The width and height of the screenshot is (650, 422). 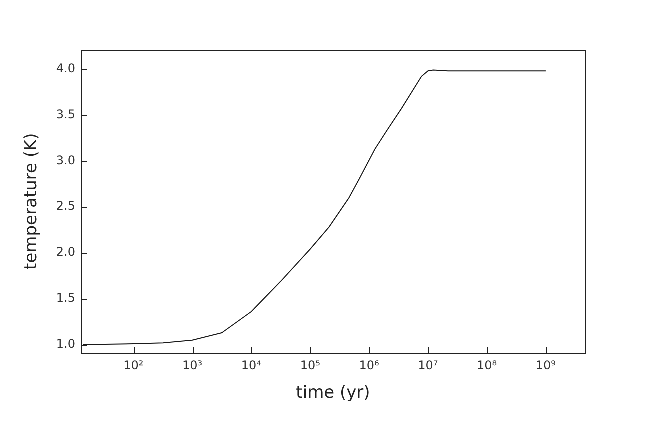 I want to click on x-tick-label: 10⁴, so click(x=251, y=365).